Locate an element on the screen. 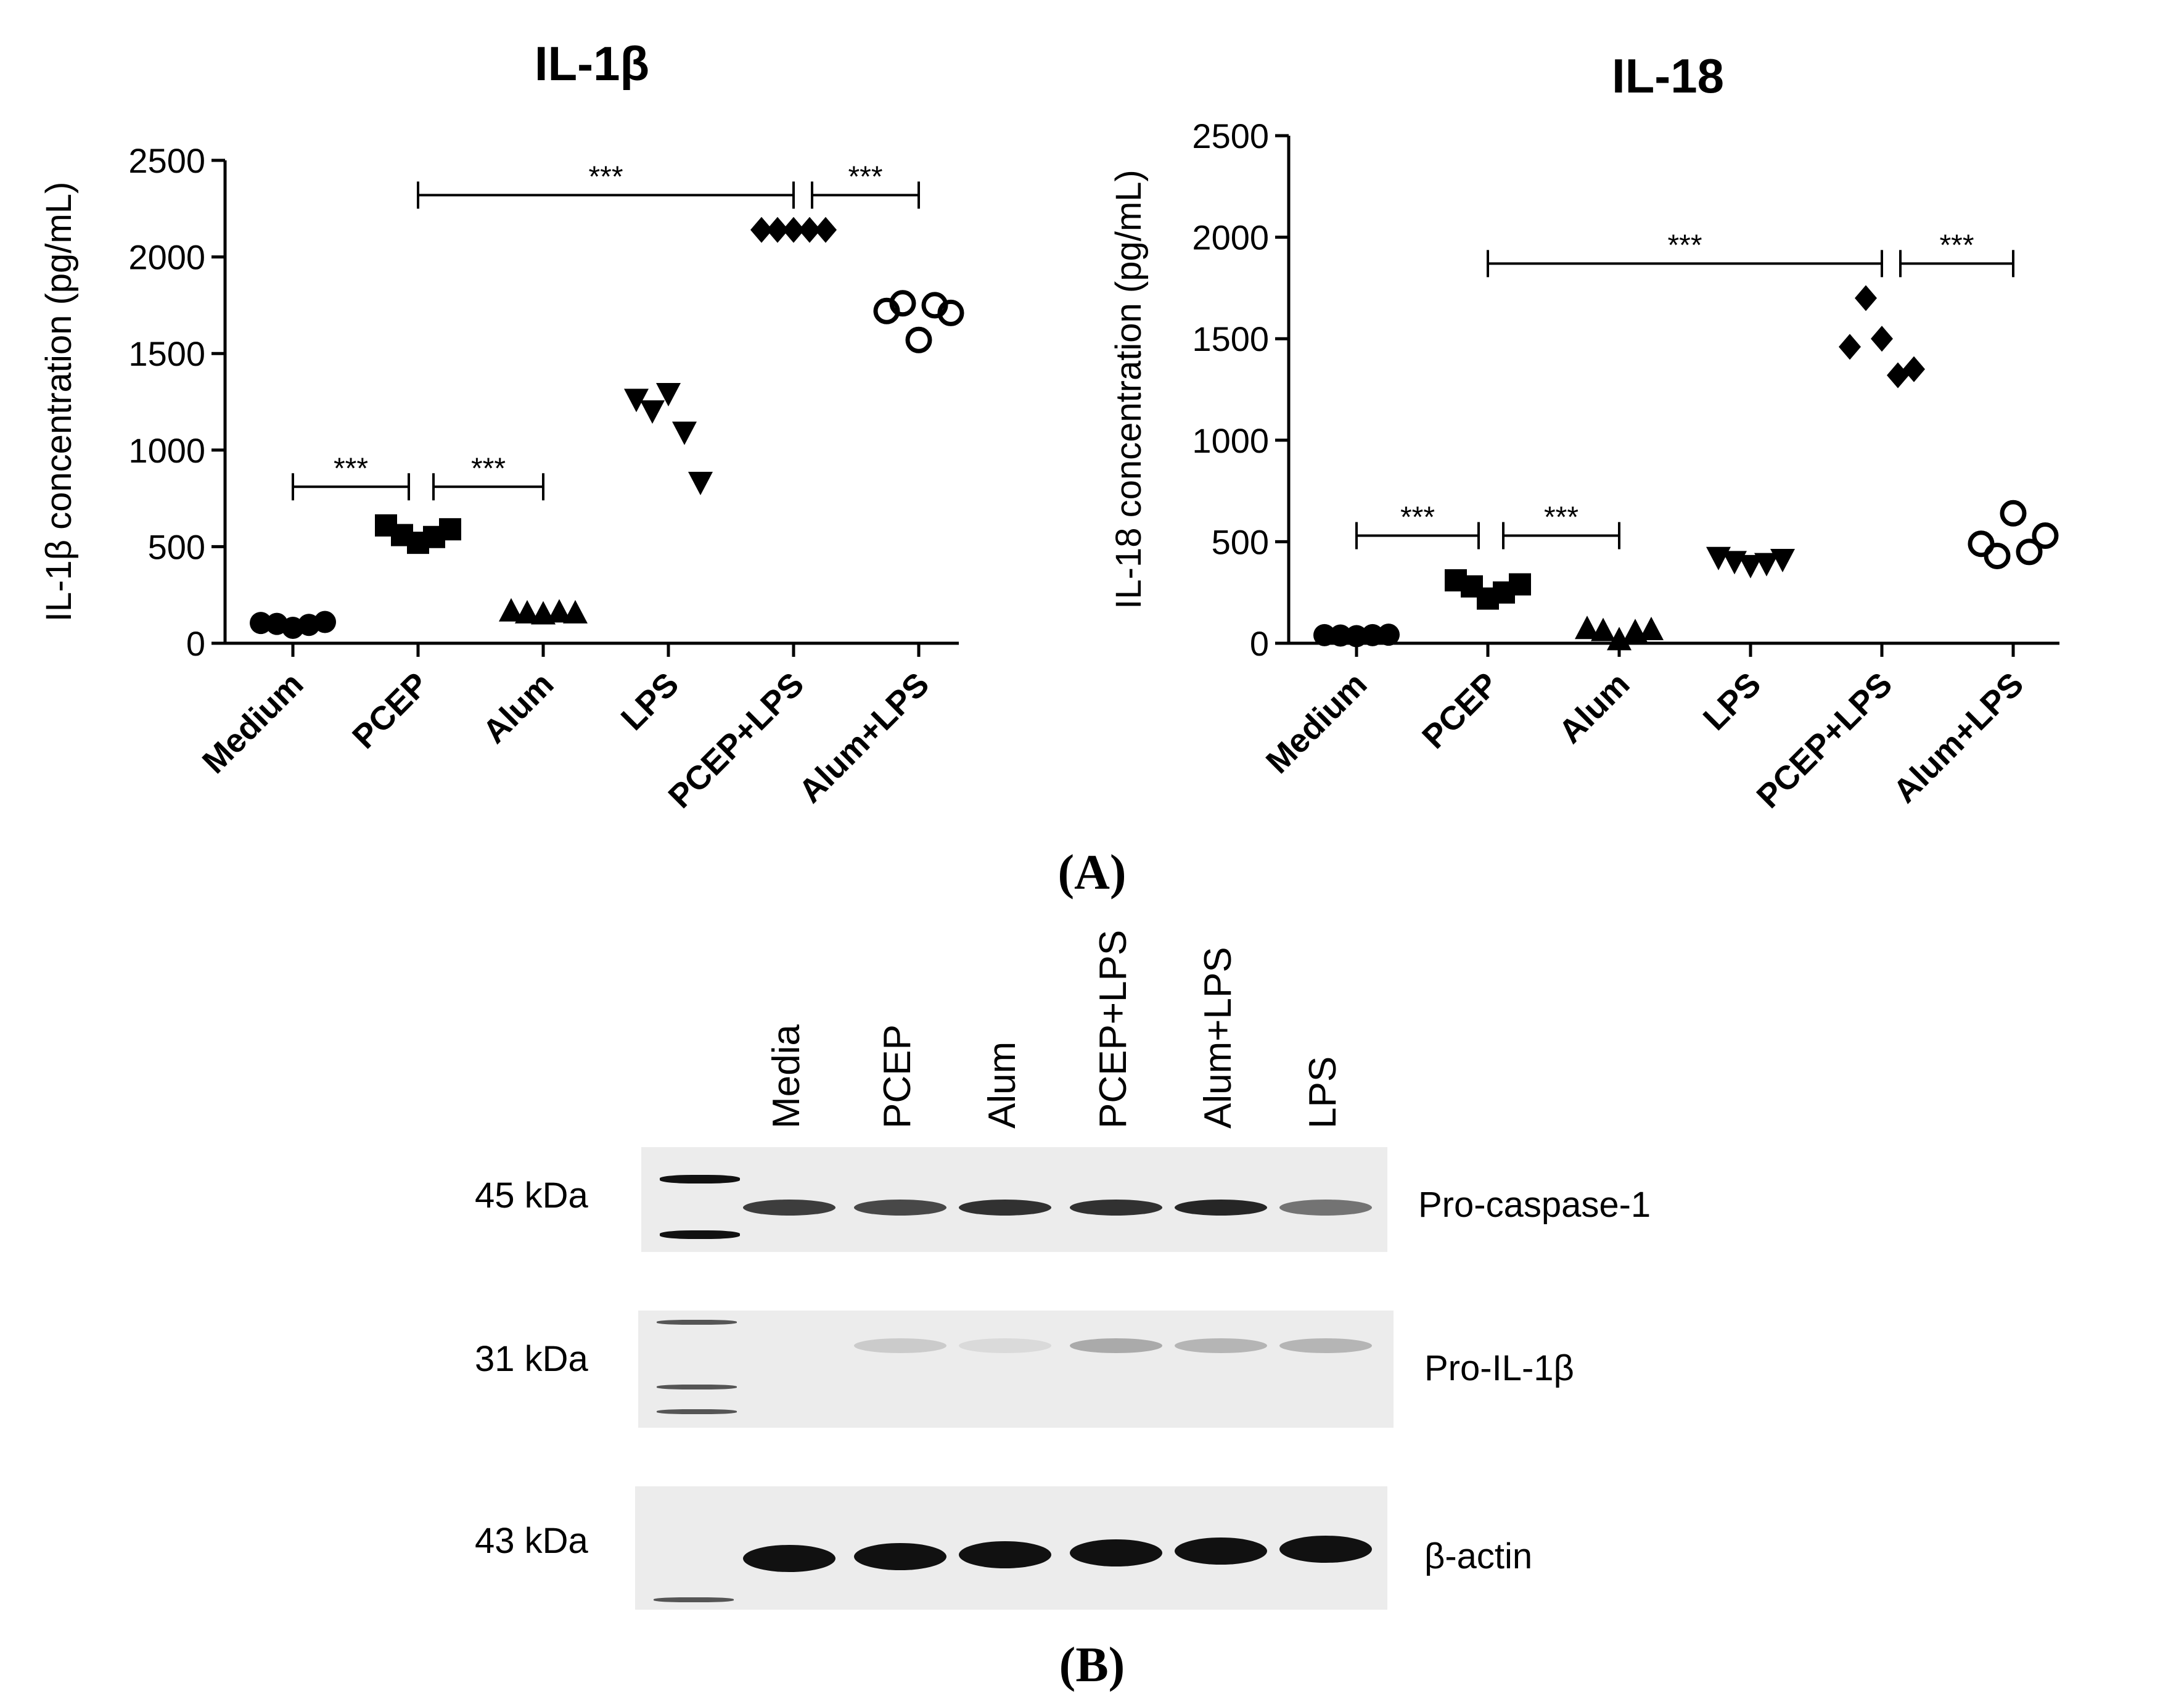 This screenshot has height=1696, width=2184. kda-label-row-2: 43 kDa is located at coordinates (531, 1541).